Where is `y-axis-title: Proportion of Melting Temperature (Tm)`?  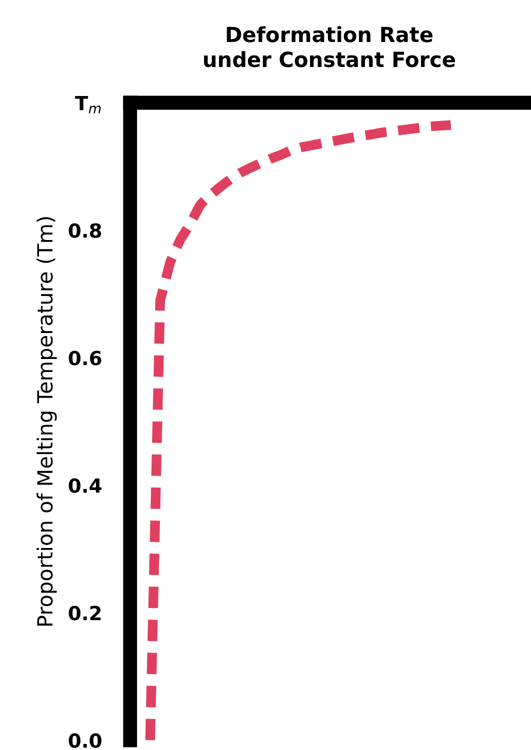 y-axis-title: Proportion of Melting Temperature (Tm) is located at coordinates (46, 421).